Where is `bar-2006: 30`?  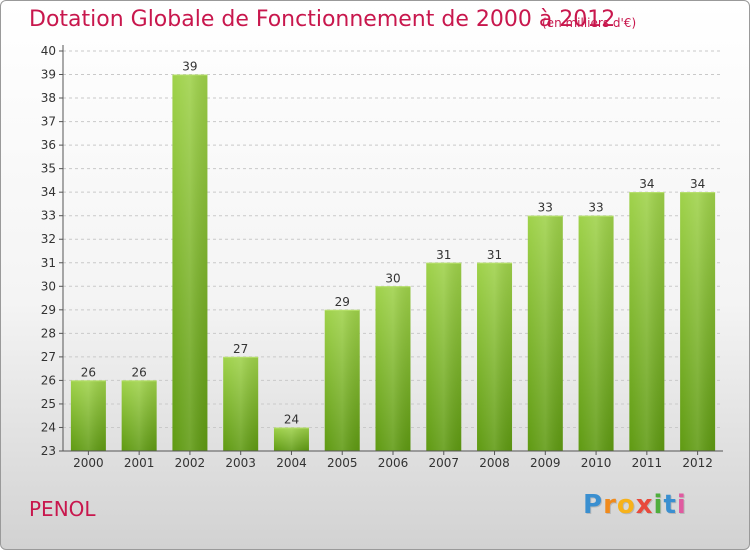
bar-2006: 30 is located at coordinates (393, 361).